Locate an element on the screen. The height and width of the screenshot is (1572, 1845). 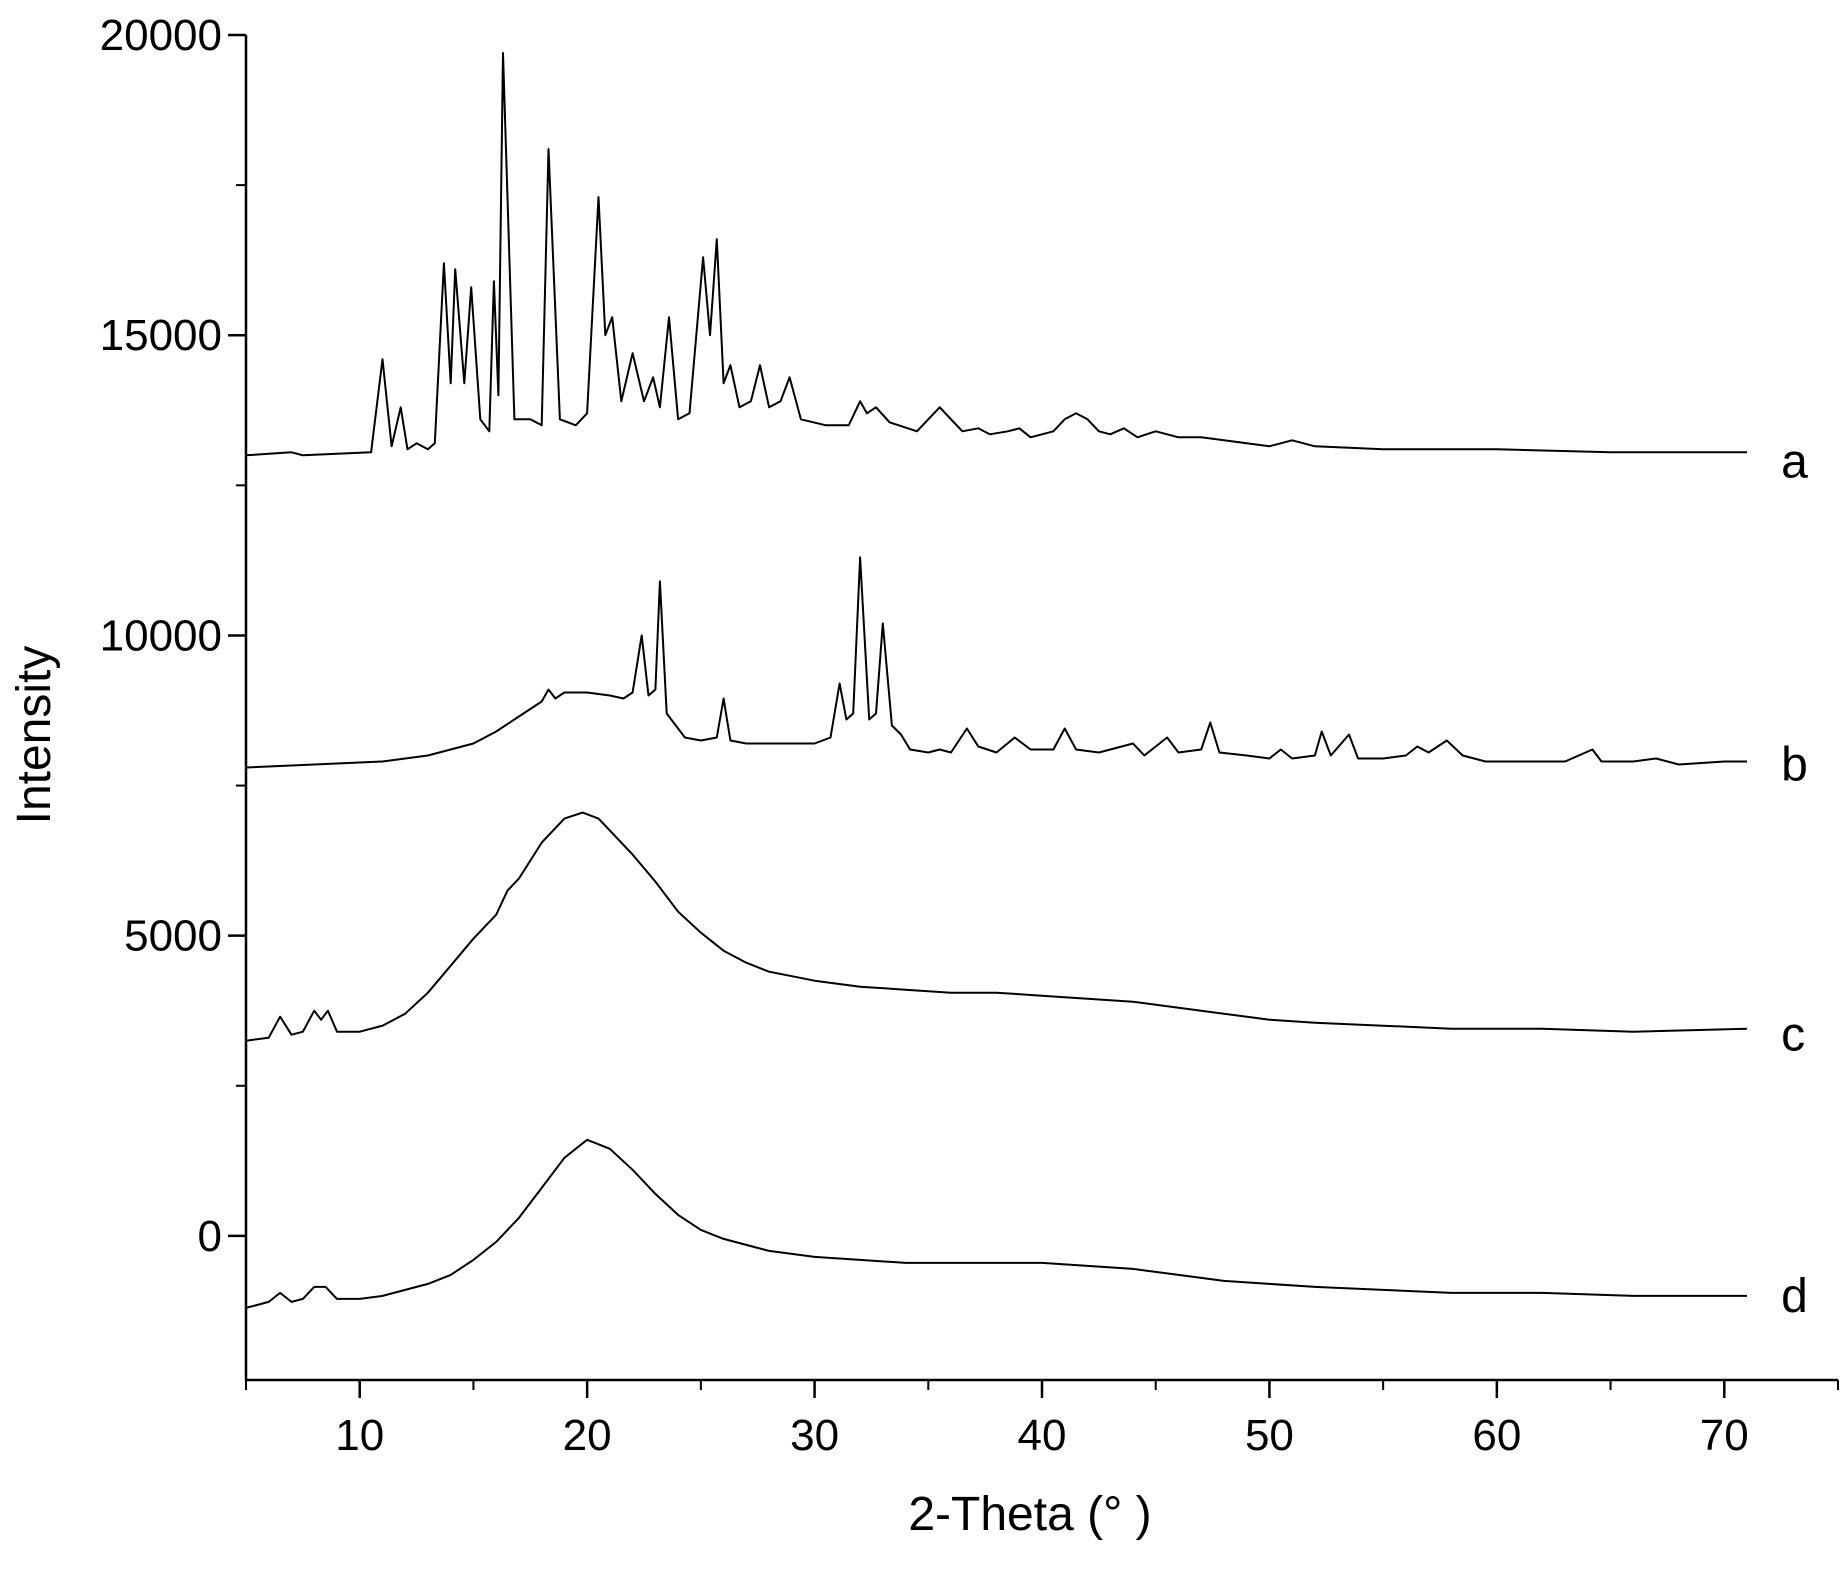
x-axis-title: 2-Theta (° ) is located at coordinates (1029, 1514).